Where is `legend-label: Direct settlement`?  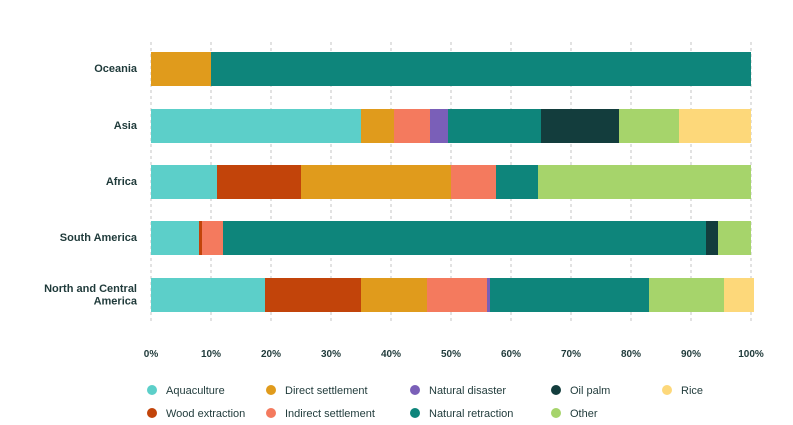
legend-label: Direct settlement is located at coordinates (326, 391).